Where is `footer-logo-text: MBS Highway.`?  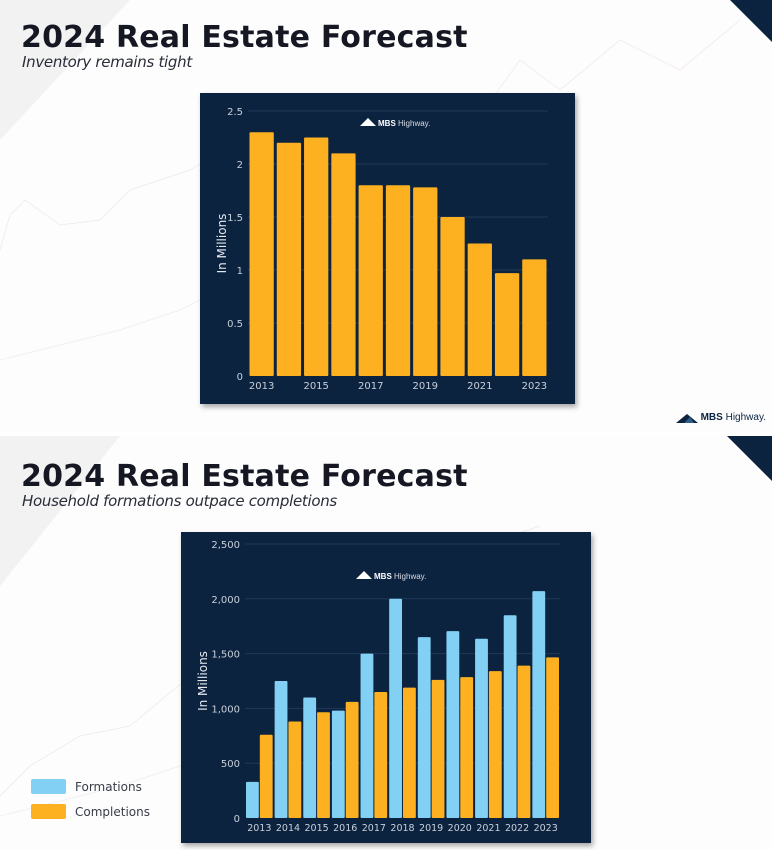 footer-logo-text: MBS Highway. is located at coordinates (733, 417).